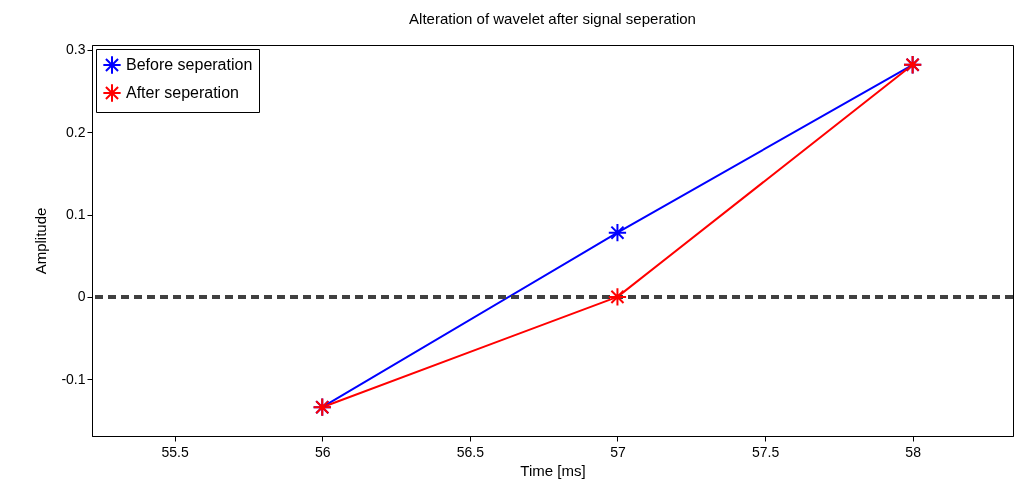  Describe the element at coordinates (76, 49) in the screenshot. I see `y-tick-label: 0.3` at that location.